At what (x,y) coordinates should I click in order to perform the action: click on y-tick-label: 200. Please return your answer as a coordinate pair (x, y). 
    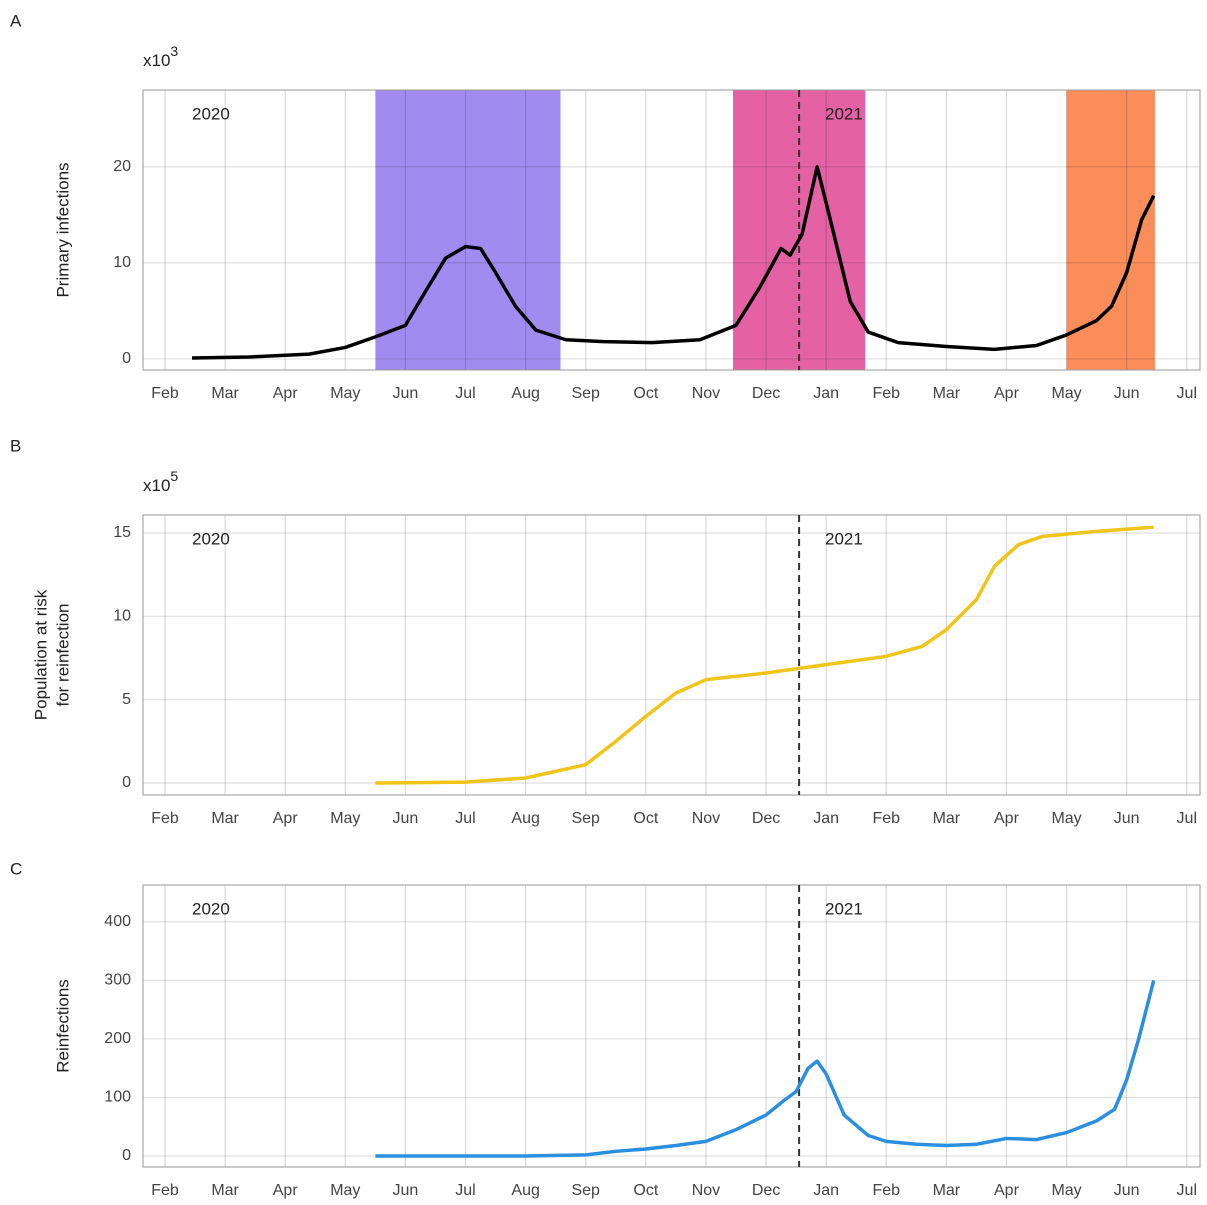
    Looking at the image, I should click on (117, 1038).